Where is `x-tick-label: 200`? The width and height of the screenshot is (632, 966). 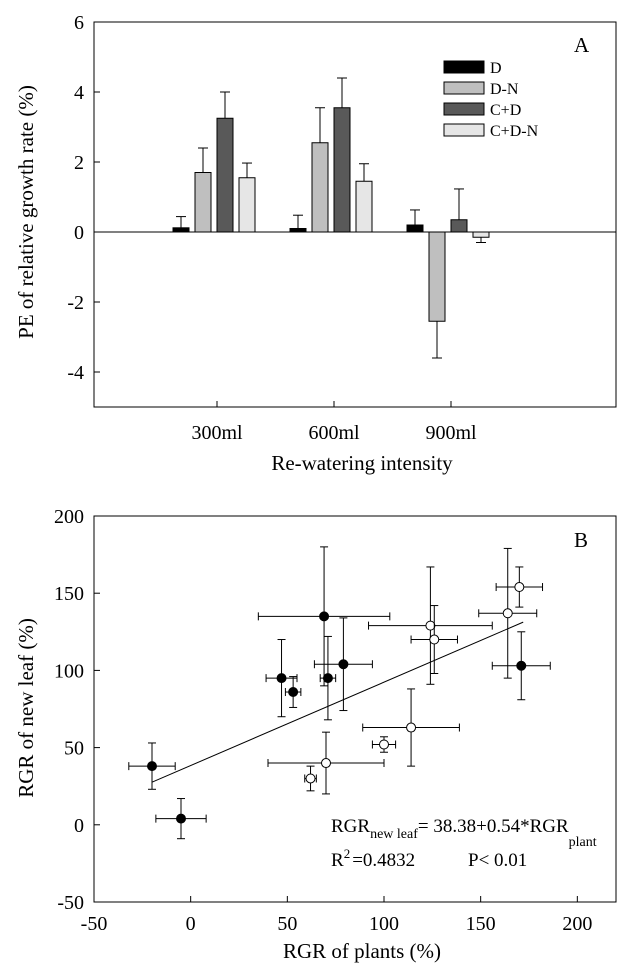
x-tick-label: 200 is located at coordinates (577, 924).